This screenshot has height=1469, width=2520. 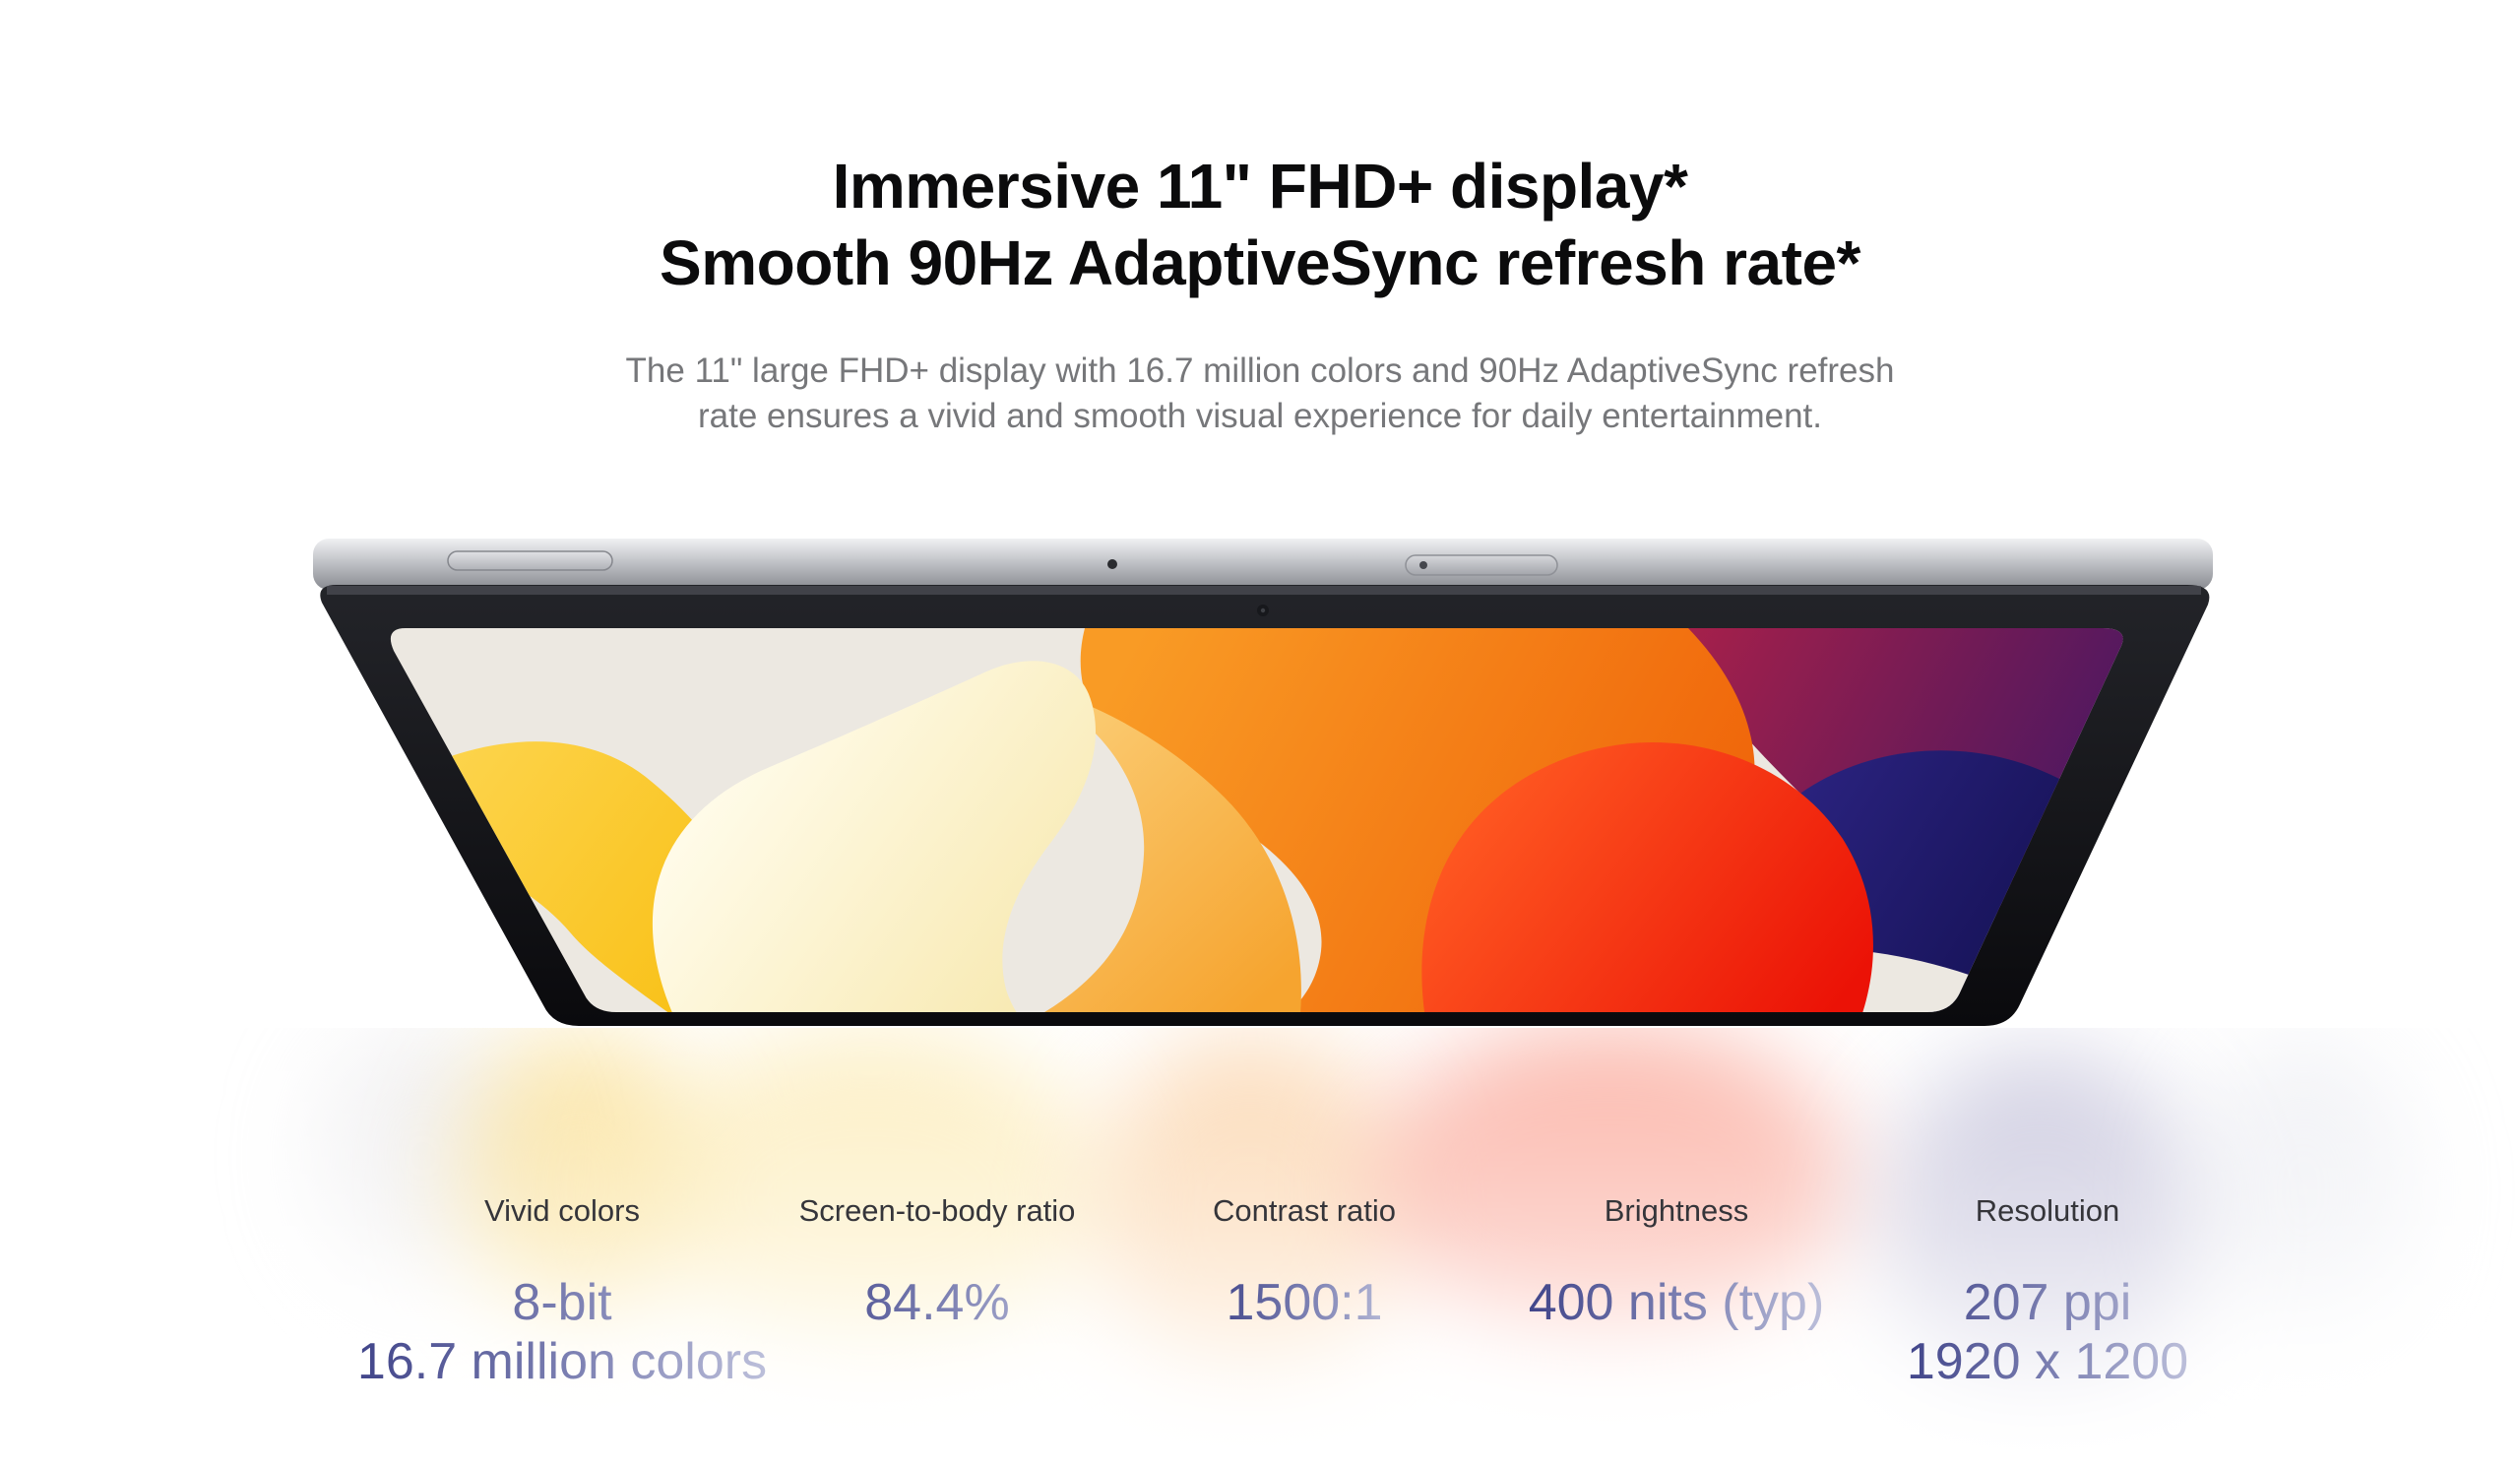 What do you see at coordinates (2047, 1211) in the screenshot?
I see `spec-label: Resolution` at bounding box center [2047, 1211].